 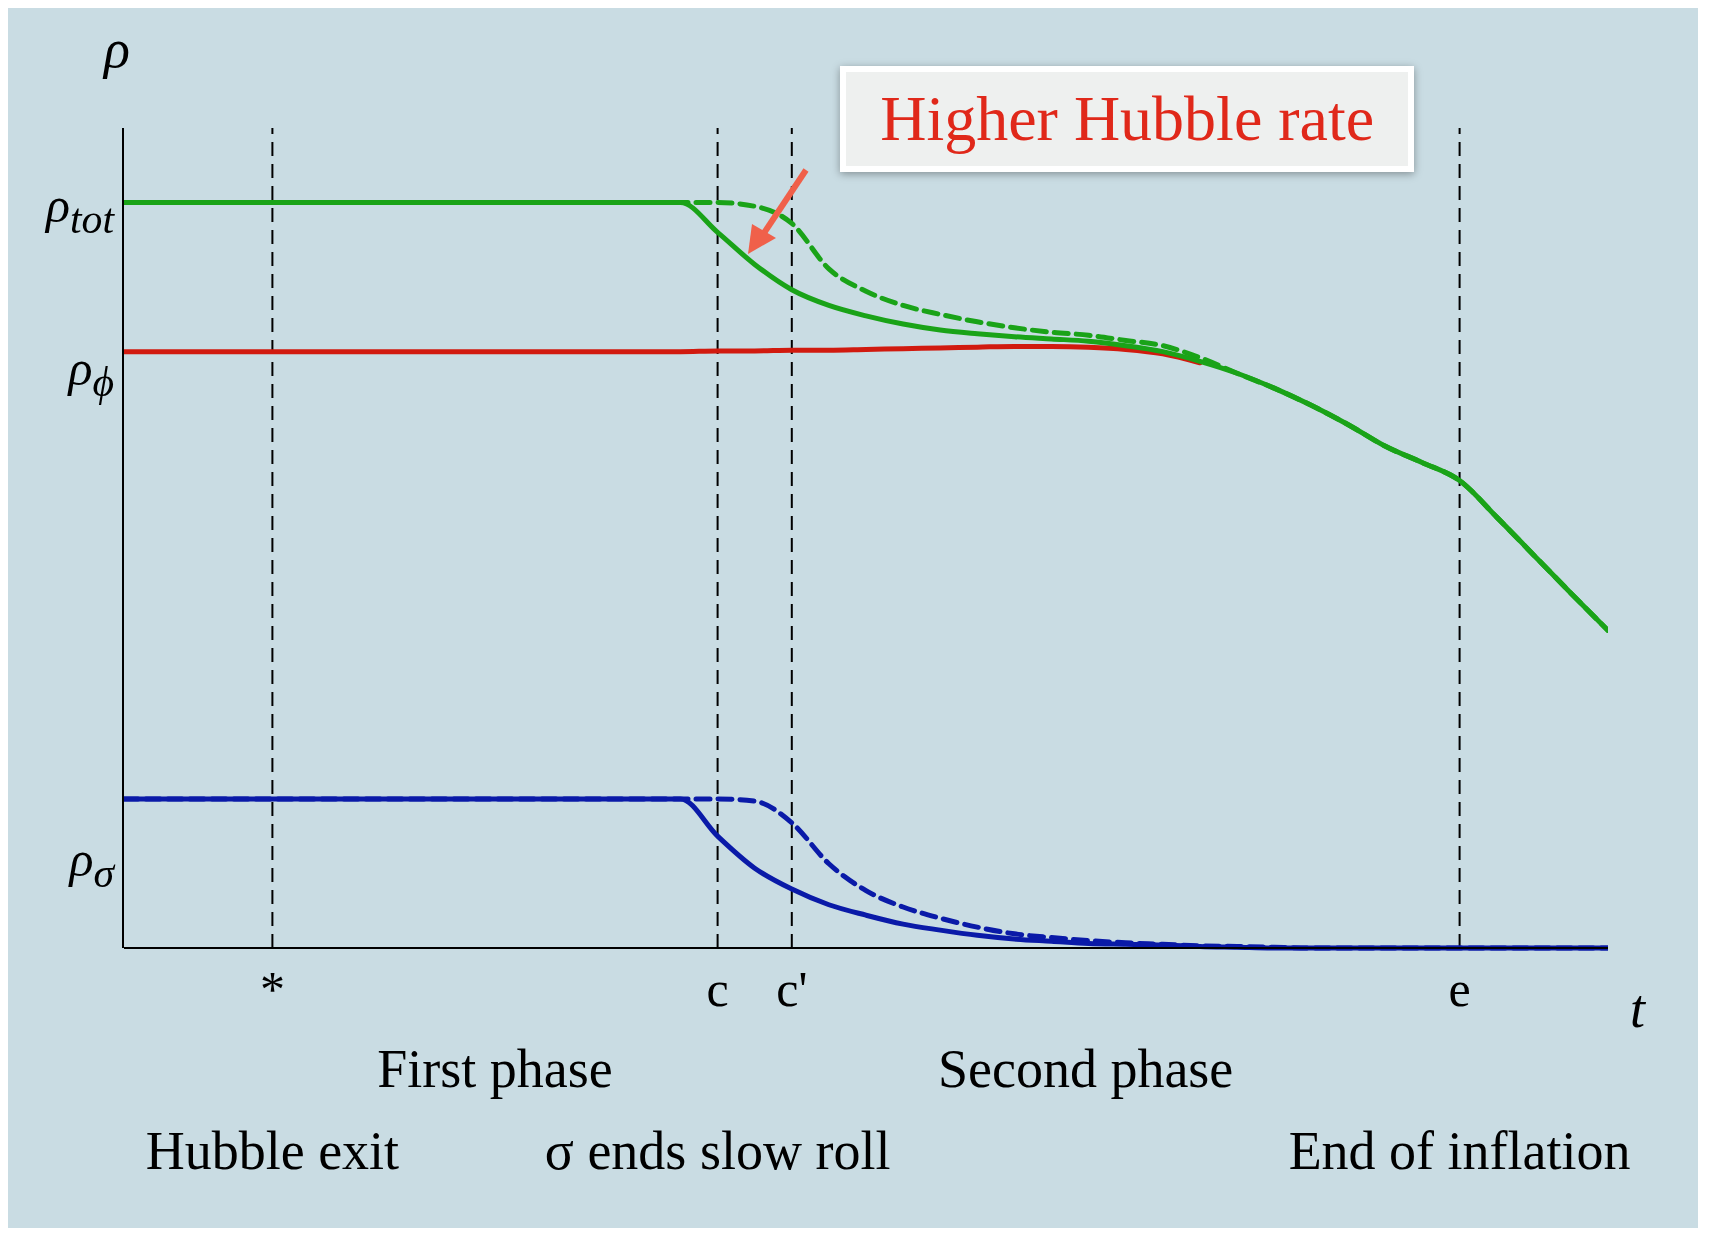 I want to click on text: Hubble exit, so click(x=272, y=1151).